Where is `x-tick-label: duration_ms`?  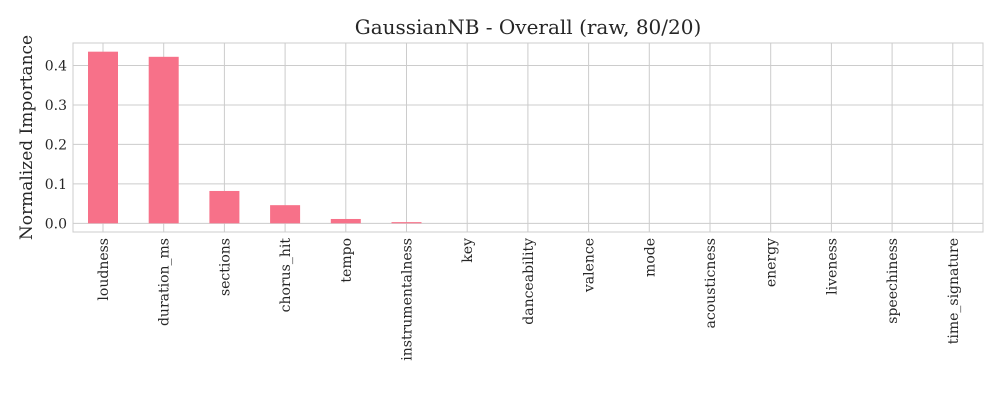 x-tick-label: duration_ms is located at coordinates (165, 282).